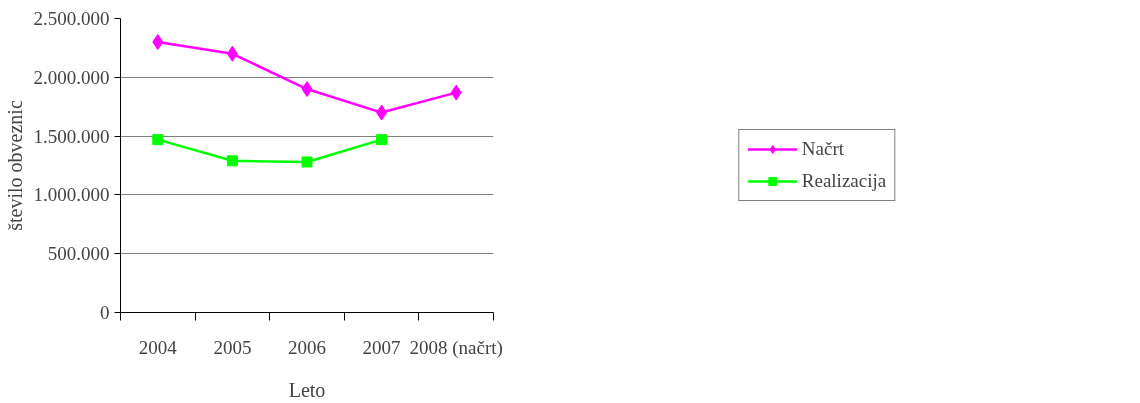 The width and height of the screenshot is (1140, 403). What do you see at coordinates (844, 181) in the screenshot?
I see `legend-label: Realizacija` at bounding box center [844, 181].